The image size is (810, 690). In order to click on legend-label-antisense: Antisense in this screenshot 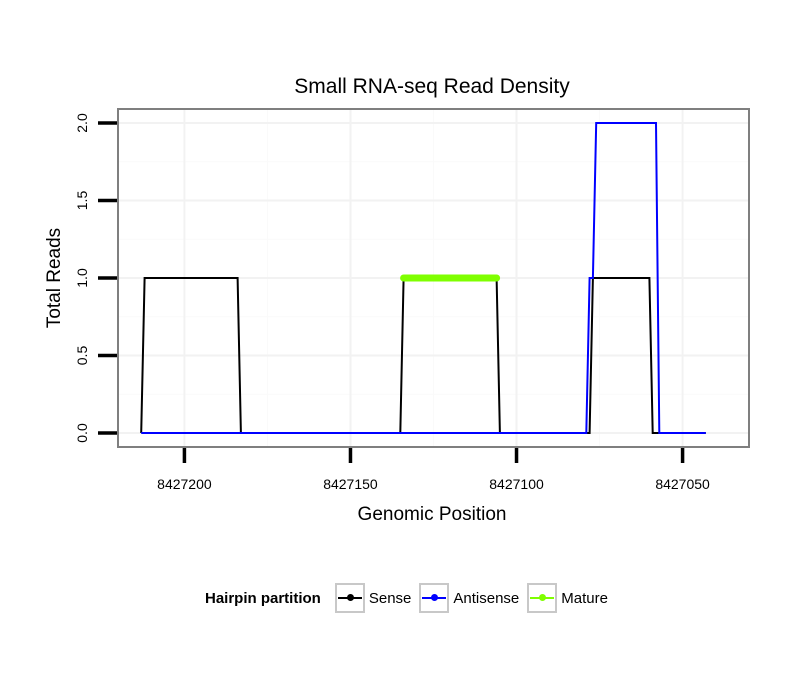, I will do `click(486, 598)`.